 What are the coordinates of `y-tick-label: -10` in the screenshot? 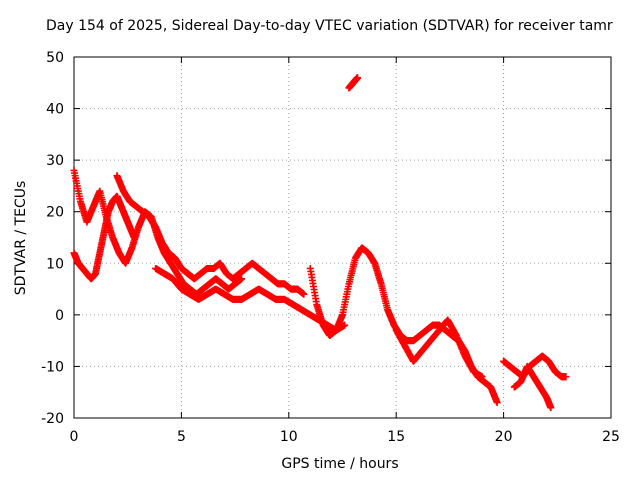 It's located at (52, 367).